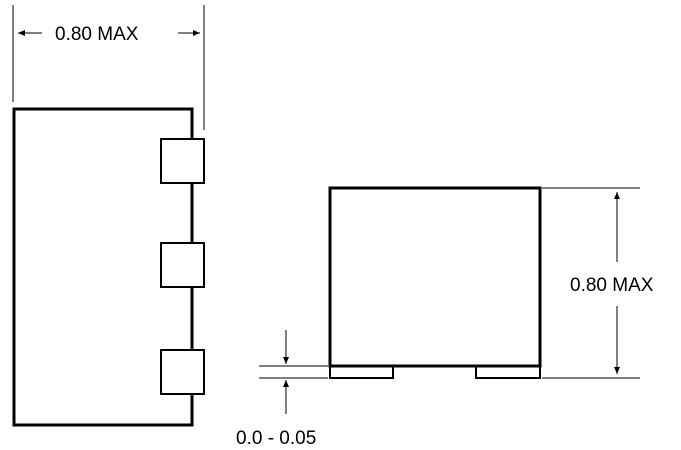 The width and height of the screenshot is (681, 450). What do you see at coordinates (30, 33) in the screenshot?
I see `side-view-width-arrow-left` at bounding box center [30, 33].